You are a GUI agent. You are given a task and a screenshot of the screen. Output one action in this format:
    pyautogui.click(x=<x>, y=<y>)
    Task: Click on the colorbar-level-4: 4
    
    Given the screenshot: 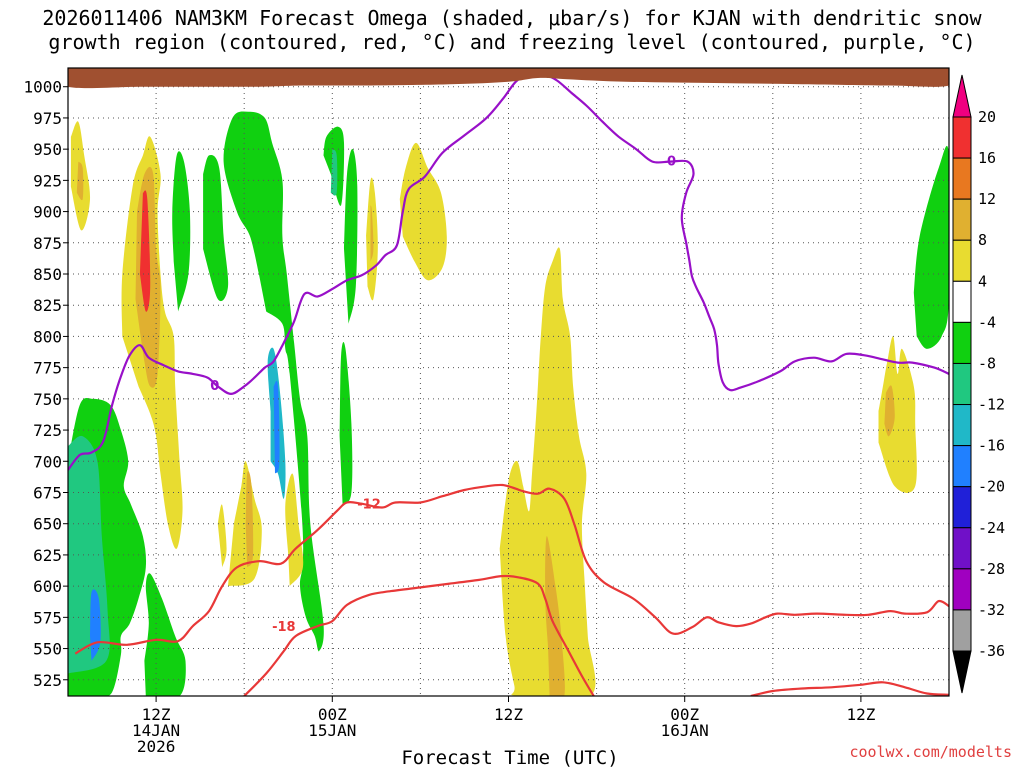 What is the action you would take?
    pyautogui.click(x=982, y=281)
    